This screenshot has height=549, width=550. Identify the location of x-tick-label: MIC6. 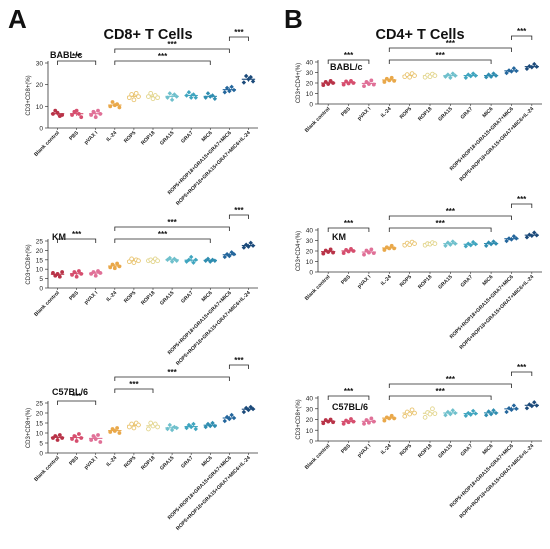
(207, 461).